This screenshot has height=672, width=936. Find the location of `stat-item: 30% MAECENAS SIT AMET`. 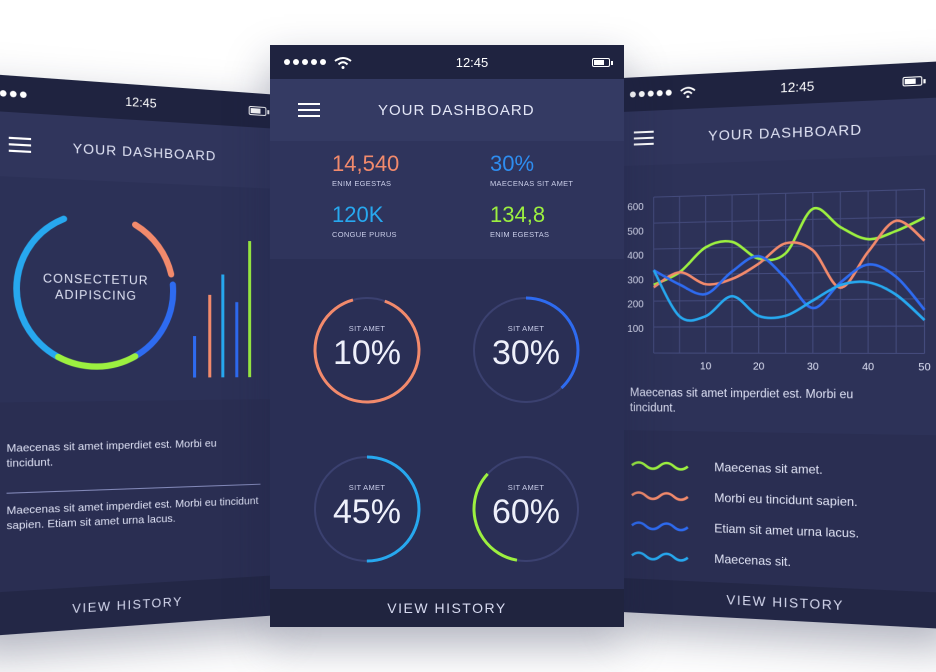

stat-item: 30% MAECENAS SIT AMET is located at coordinates (531, 169).